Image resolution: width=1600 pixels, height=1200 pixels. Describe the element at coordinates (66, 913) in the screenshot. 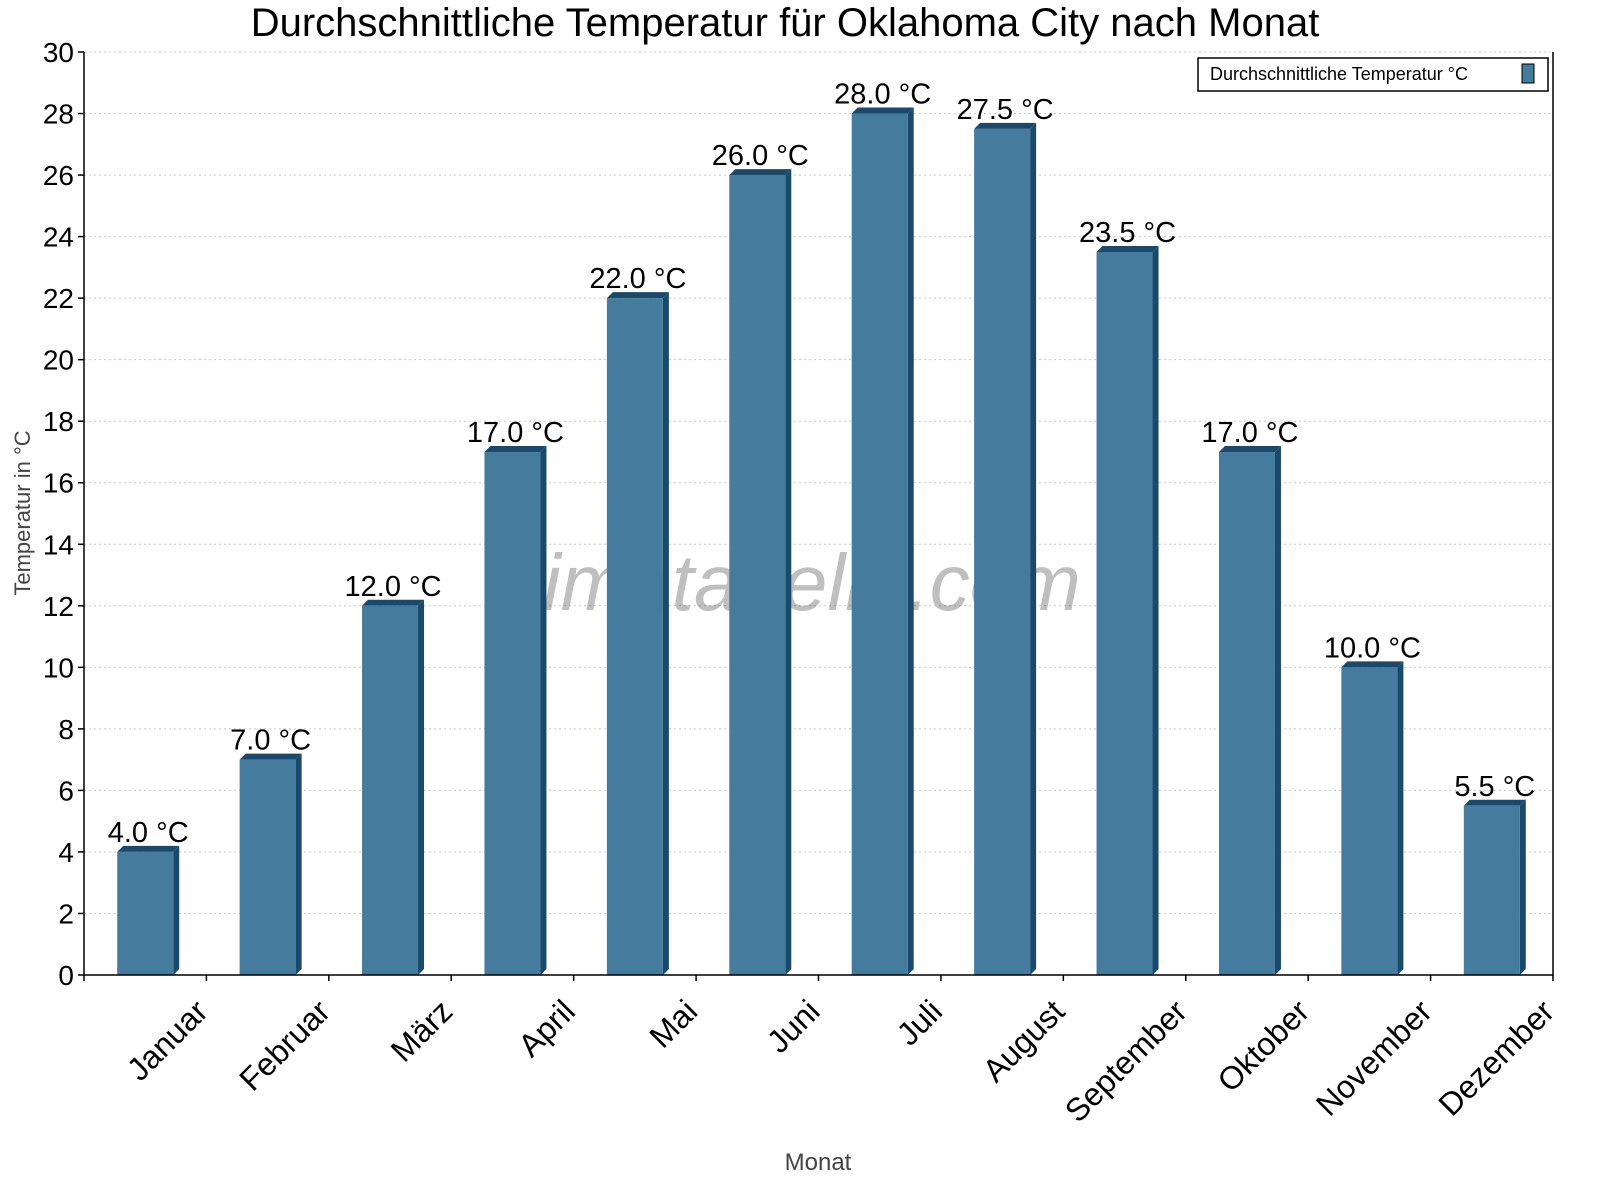

I see `y-tick-label: 2` at that location.